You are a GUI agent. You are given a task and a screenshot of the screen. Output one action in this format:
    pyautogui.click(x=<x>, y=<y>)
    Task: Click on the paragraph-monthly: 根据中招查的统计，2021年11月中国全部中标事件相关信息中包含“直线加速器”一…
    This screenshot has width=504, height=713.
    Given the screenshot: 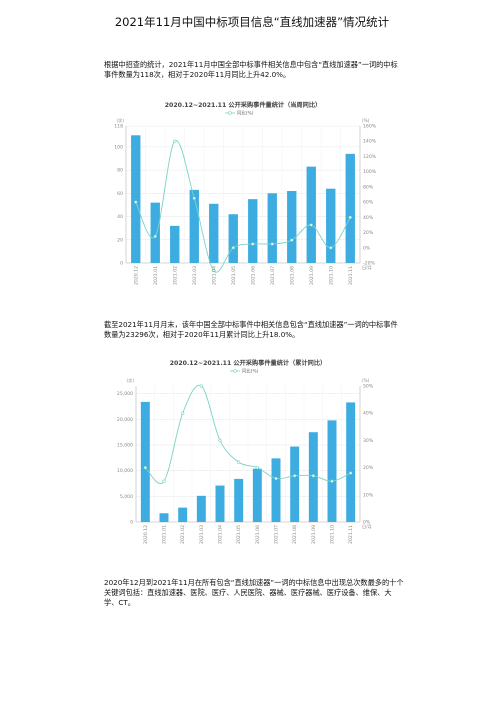 What is the action you would take?
    pyautogui.click(x=251, y=69)
    